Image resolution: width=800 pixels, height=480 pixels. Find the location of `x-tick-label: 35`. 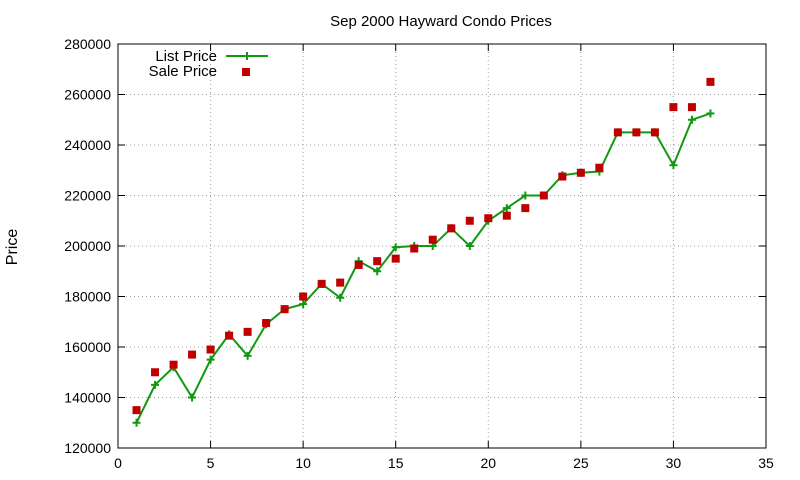

x-tick-label: 35 is located at coordinates (766, 463).